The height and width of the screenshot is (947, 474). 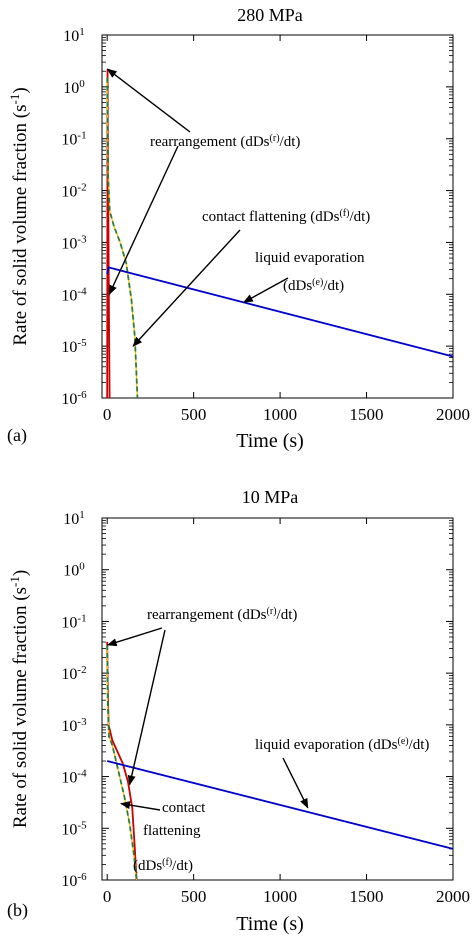 I want to click on panel-label: (a), so click(x=17, y=435).